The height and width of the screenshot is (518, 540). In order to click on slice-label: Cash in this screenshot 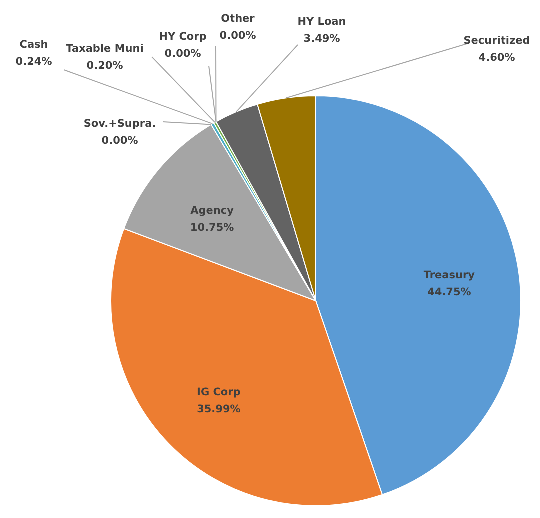, I will do `click(34, 45)`.